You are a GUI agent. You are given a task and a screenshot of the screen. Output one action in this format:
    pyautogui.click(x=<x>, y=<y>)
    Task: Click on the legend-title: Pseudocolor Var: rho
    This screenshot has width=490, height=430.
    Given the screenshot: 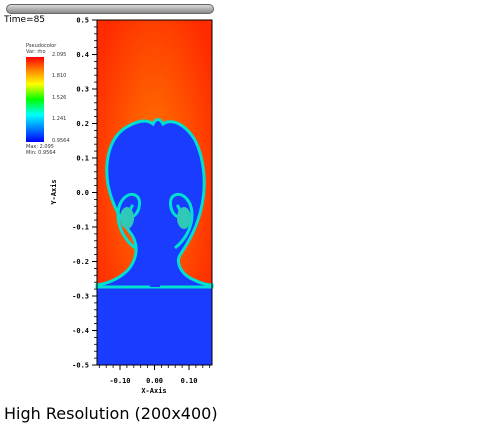 What is the action you would take?
    pyautogui.click(x=56, y=49)
    